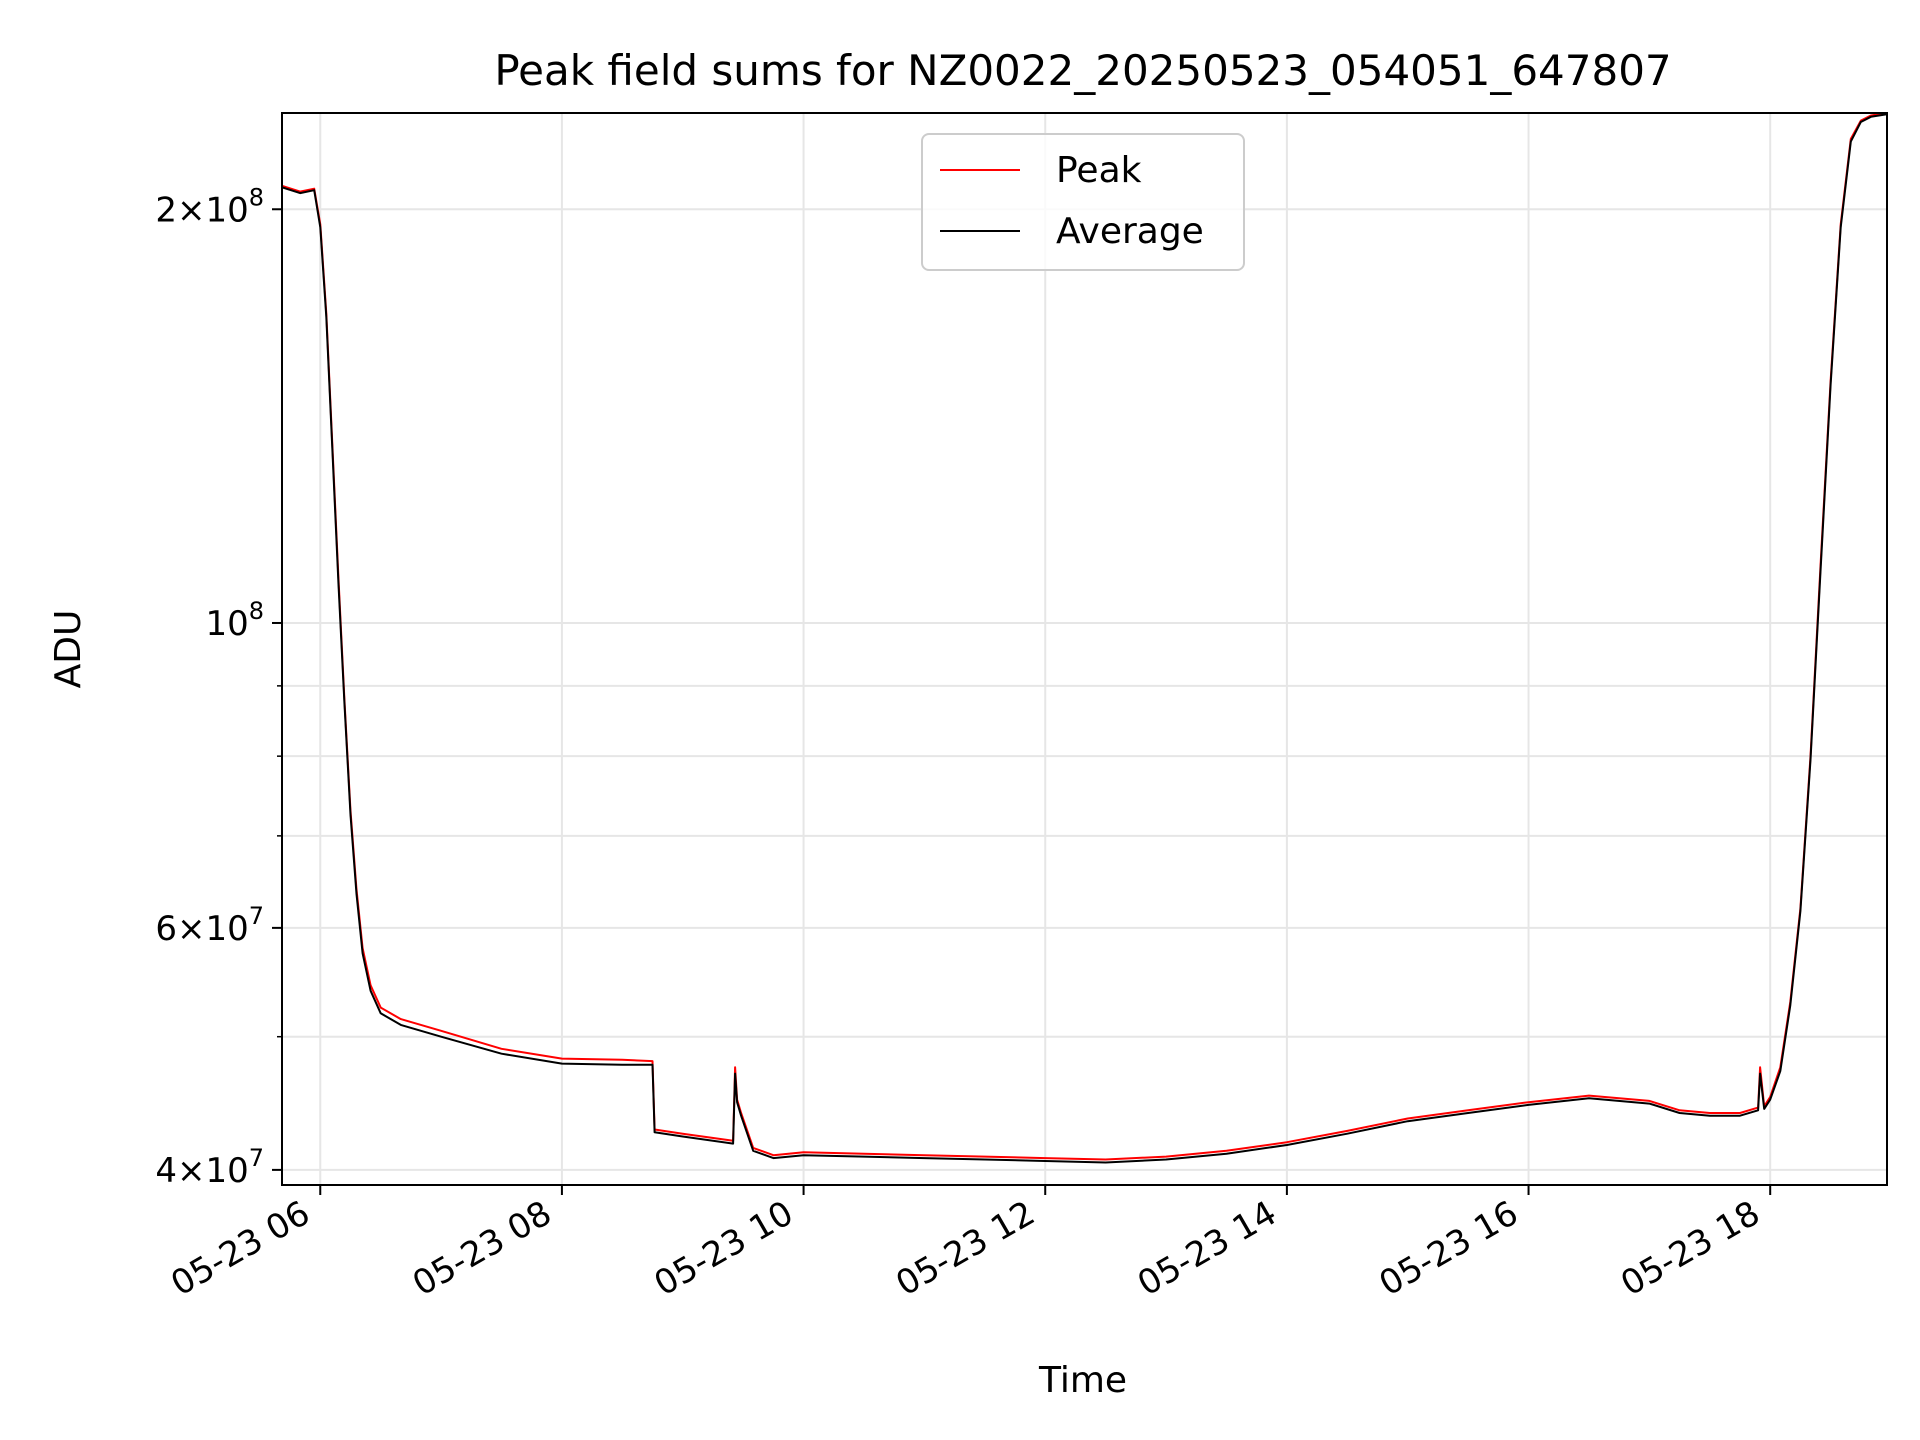  I want to click on y-tick-label: 108, so click(234, 620).